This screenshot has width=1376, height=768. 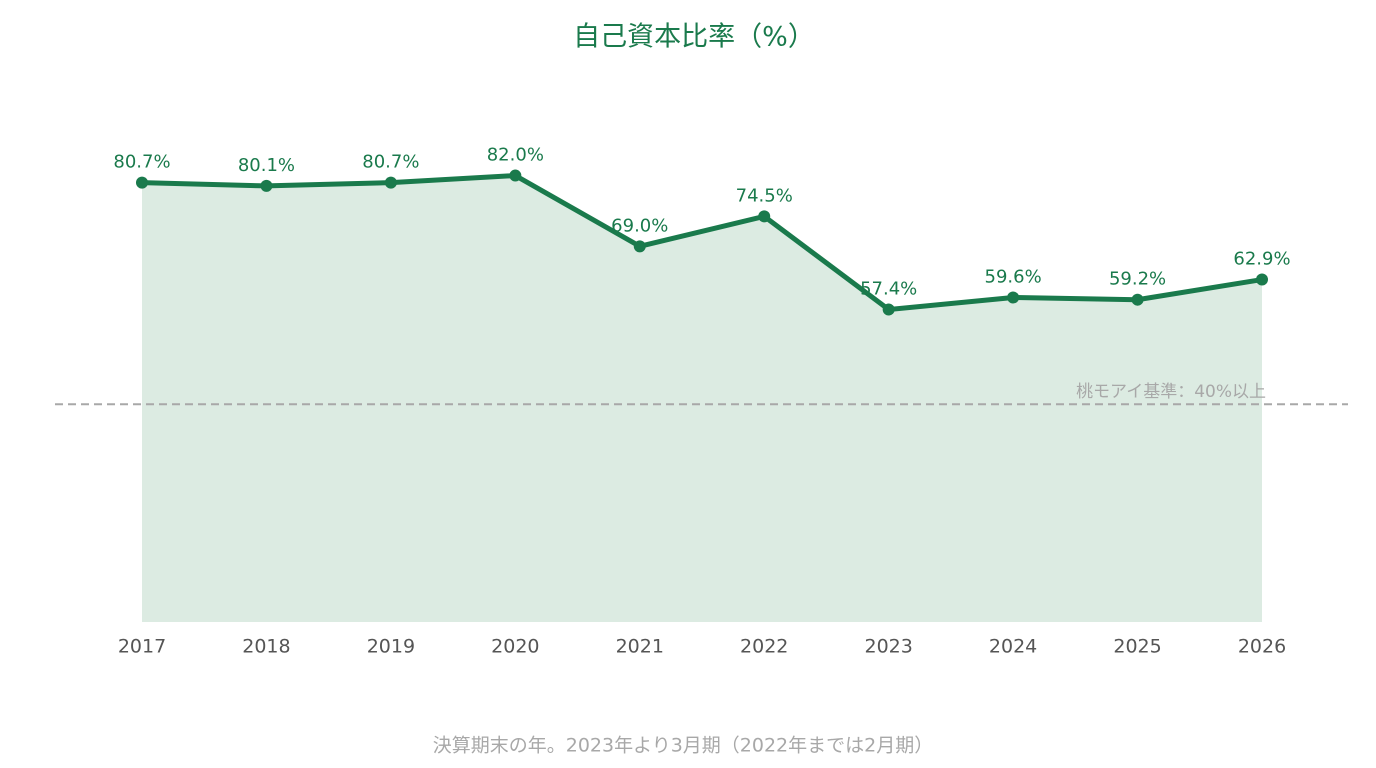 What do you see at coordinates (1137, 647) in the screenshot?
I see `x-tick-label: 2025` at bounding box center [1137, 647].